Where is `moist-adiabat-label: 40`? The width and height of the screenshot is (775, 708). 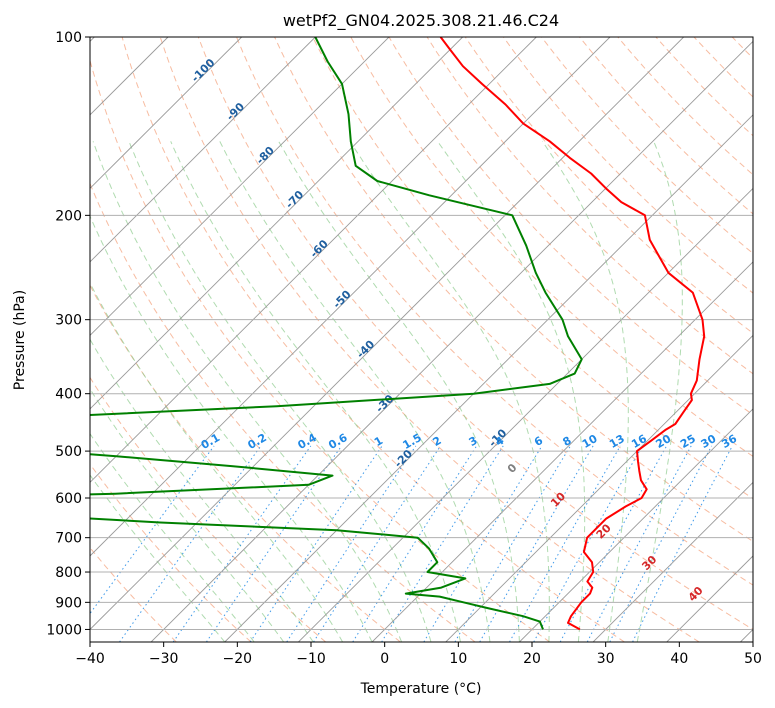
moist-adiabat-label: 40 is located at coordinates (696, 594).